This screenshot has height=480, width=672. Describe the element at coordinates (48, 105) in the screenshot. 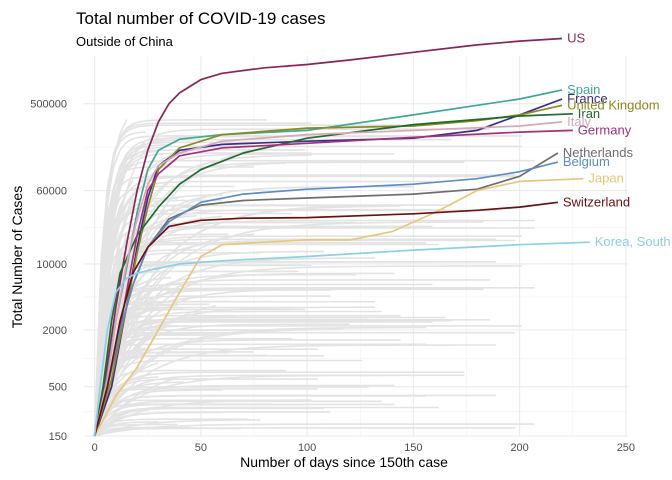

I see `y-tick-label: 500000` at that location.